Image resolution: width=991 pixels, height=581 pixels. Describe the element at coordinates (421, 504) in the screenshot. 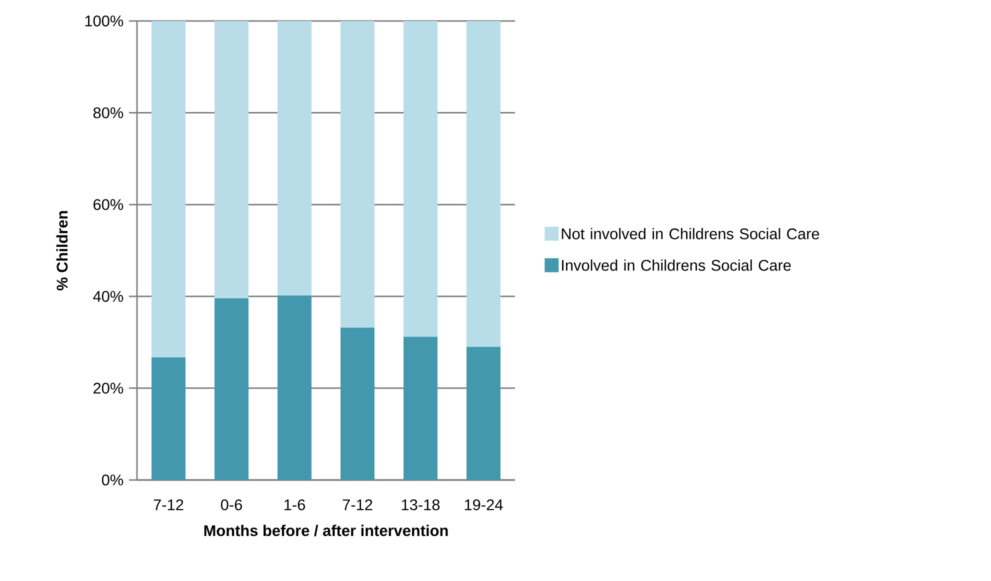

I see `x-tick-label: 13-18` at that location.